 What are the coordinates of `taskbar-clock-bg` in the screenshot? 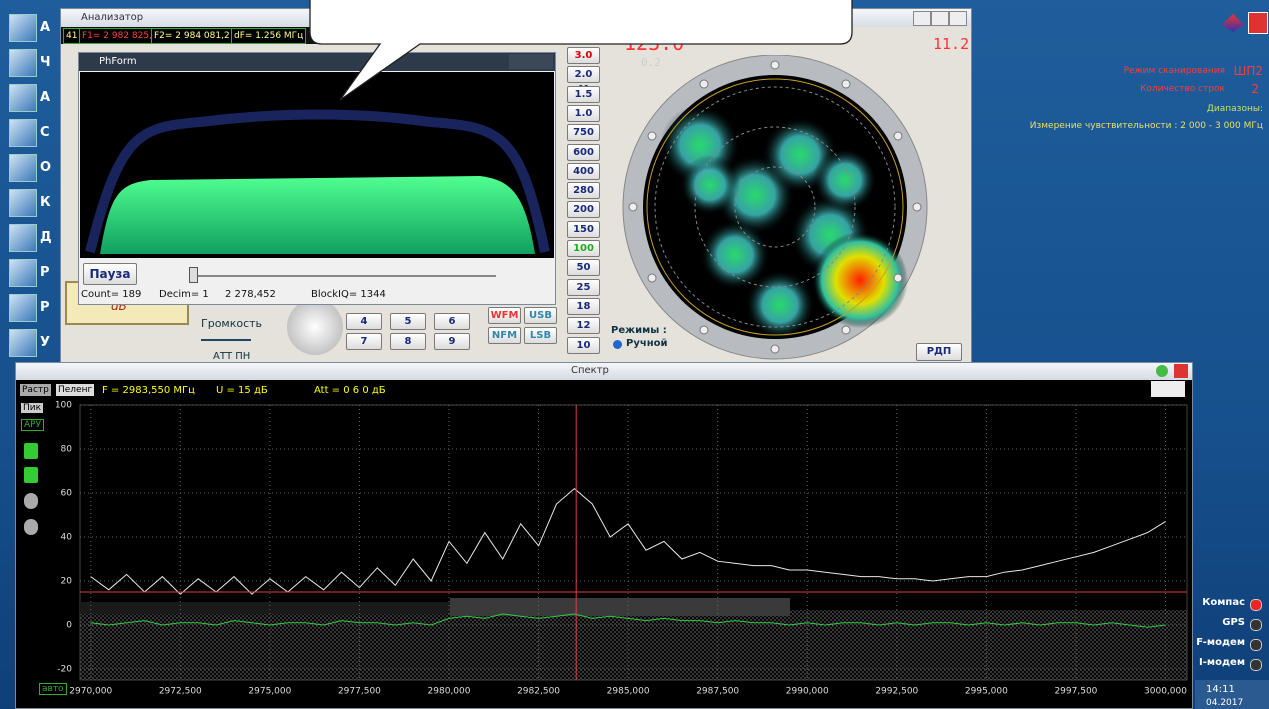 It's located at (1232, 694).